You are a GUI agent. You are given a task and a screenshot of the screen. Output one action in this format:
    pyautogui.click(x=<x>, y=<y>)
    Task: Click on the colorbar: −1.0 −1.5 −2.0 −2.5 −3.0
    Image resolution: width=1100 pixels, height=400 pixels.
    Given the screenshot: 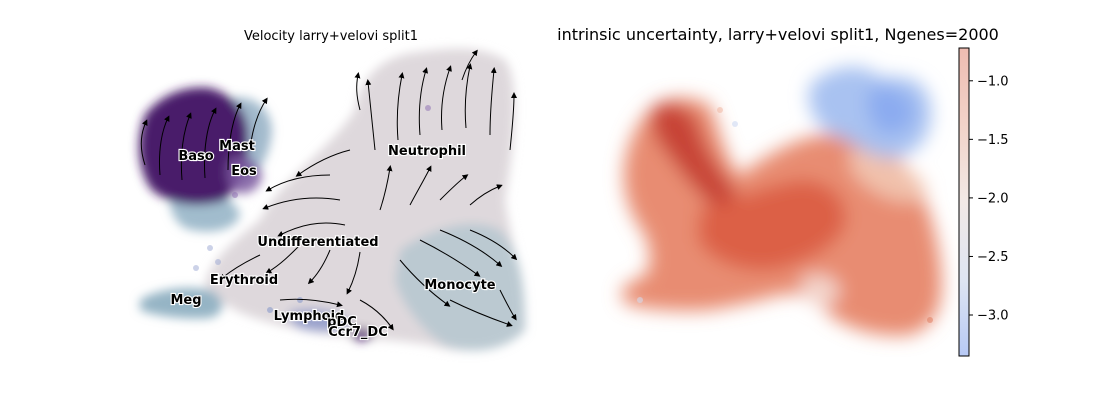 What is the action you would take?
    pyautogui.click(x=983, y=202)
    